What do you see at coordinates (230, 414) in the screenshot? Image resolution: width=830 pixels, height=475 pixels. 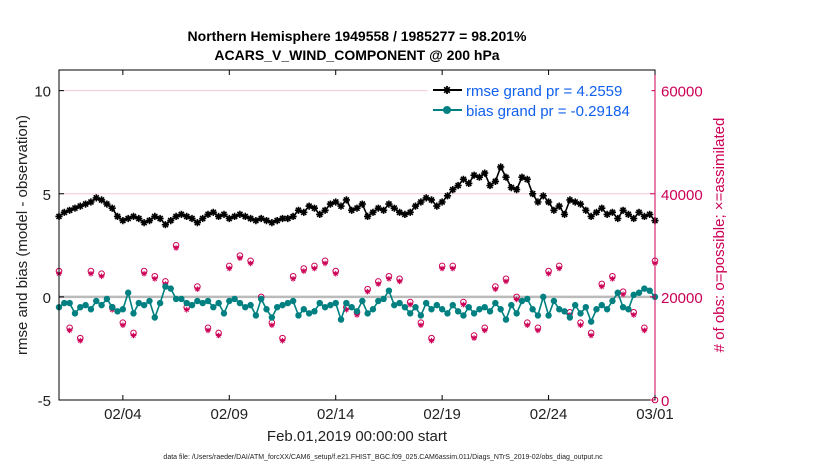 I see `x-tick-label: 02/09` at bounding box center [230, 414].